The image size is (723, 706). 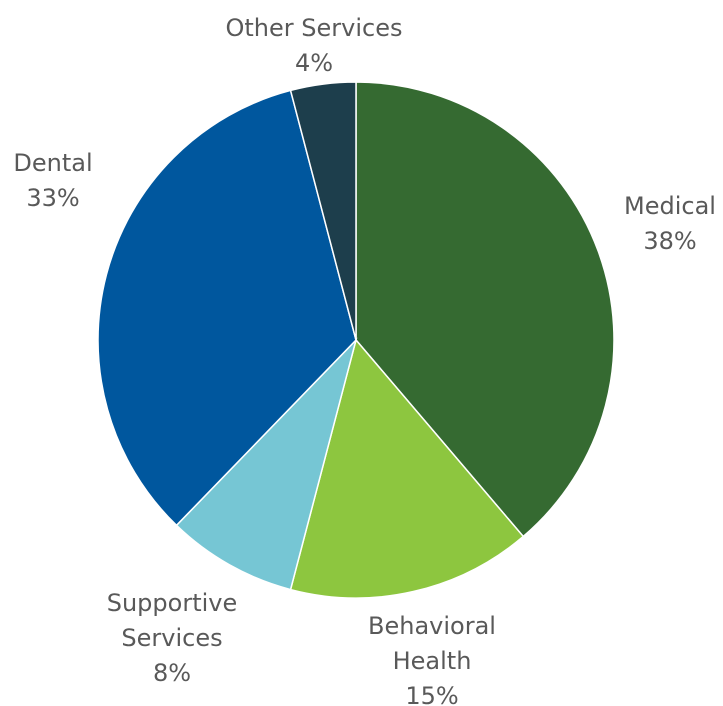 I want to click on slice-percent: 33%, so click(x=52, y=198).